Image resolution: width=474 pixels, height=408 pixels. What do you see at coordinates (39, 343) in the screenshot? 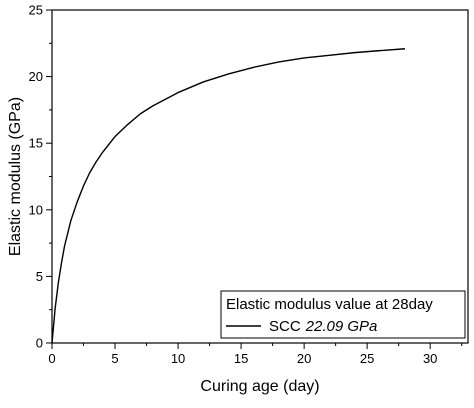
I see `y-tick-label: 0` at bounding box center [39, 343].